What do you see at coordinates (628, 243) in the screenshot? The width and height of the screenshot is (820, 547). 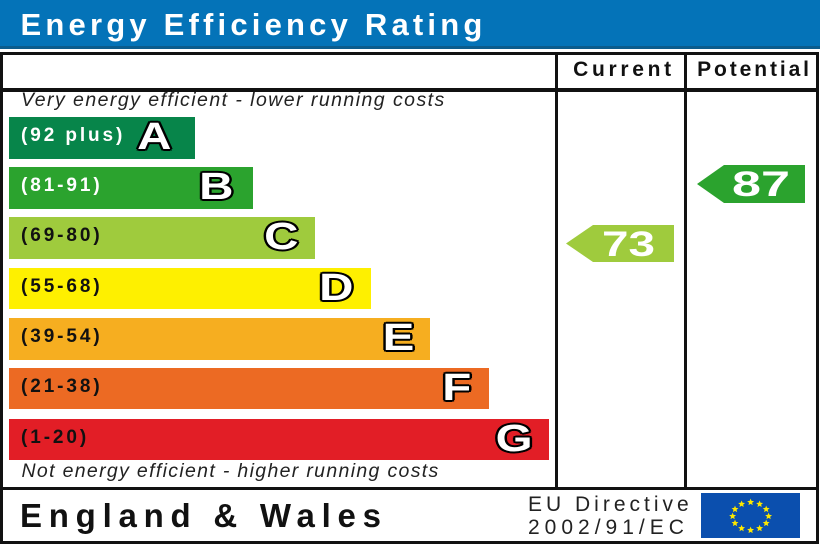 I see `svg-text: 73` at bounding box center [628, 243].